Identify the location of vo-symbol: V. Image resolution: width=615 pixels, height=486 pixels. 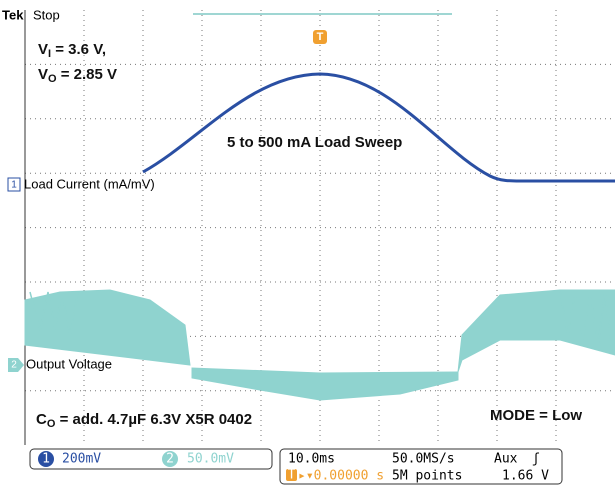
(43, 74).